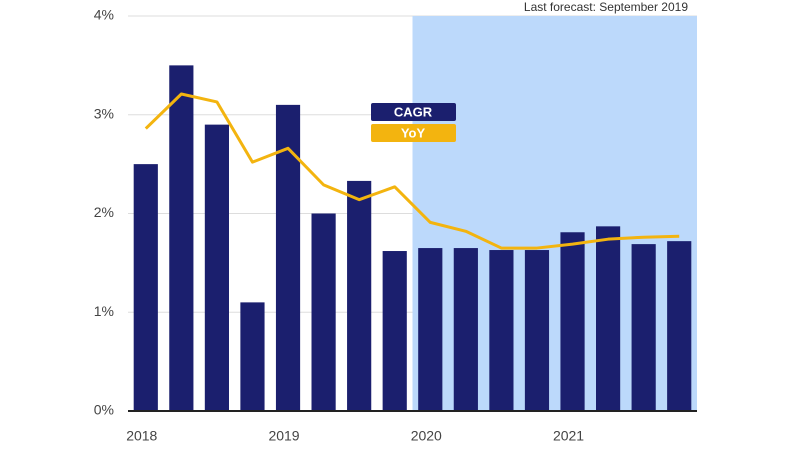 The image size is (800, 450). Describe the element at coordinates (426, 436) in the screenshot. I see `x-tick-label: 2020` at that location.